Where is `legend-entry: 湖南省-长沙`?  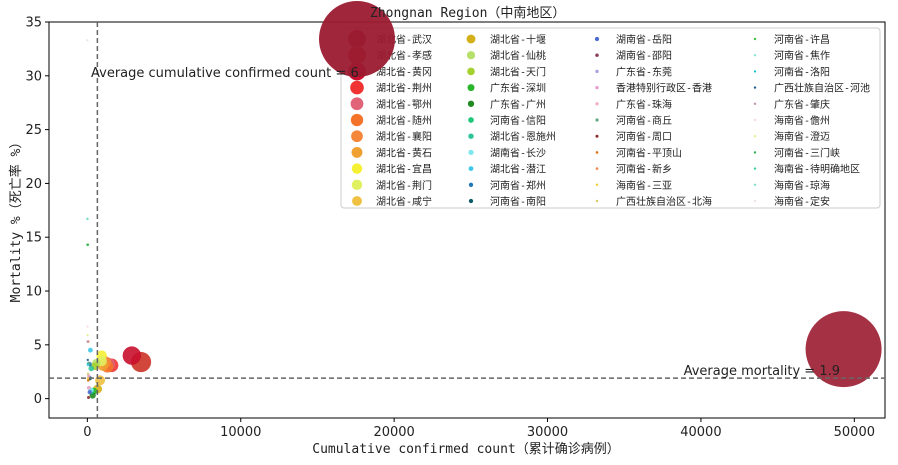 legend-entry: 湖南省-长沙 is located at coordinates (518, 152).